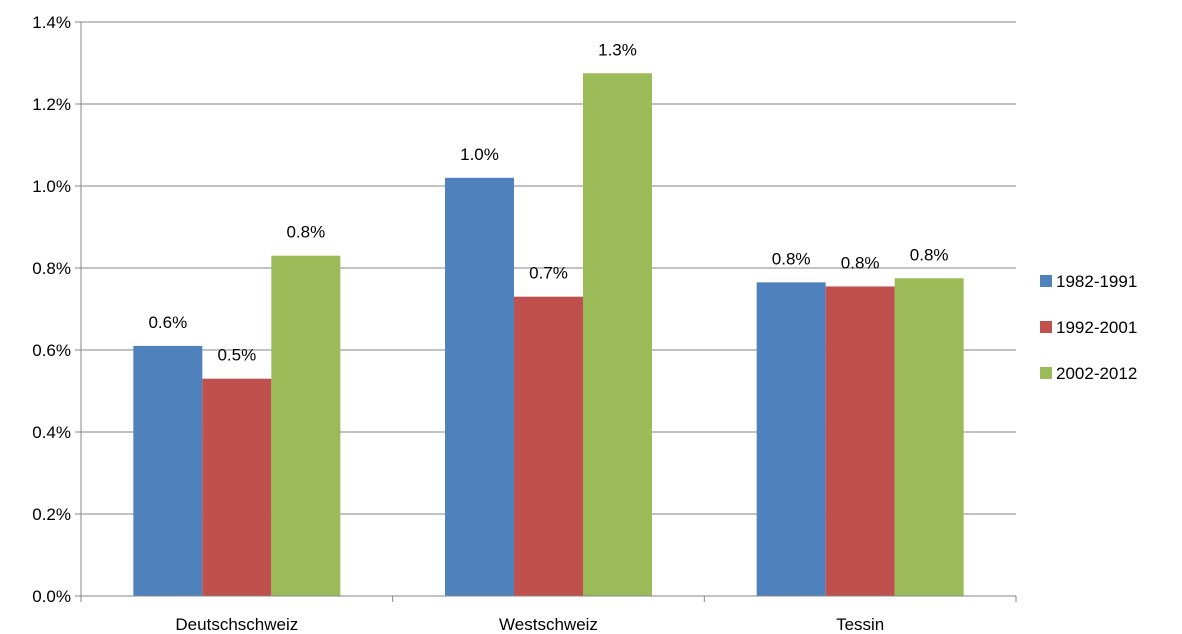  Describe the element at coordinates (1096, 373) in the screenshot. I see `legend-label: 2002-2012` at that location.